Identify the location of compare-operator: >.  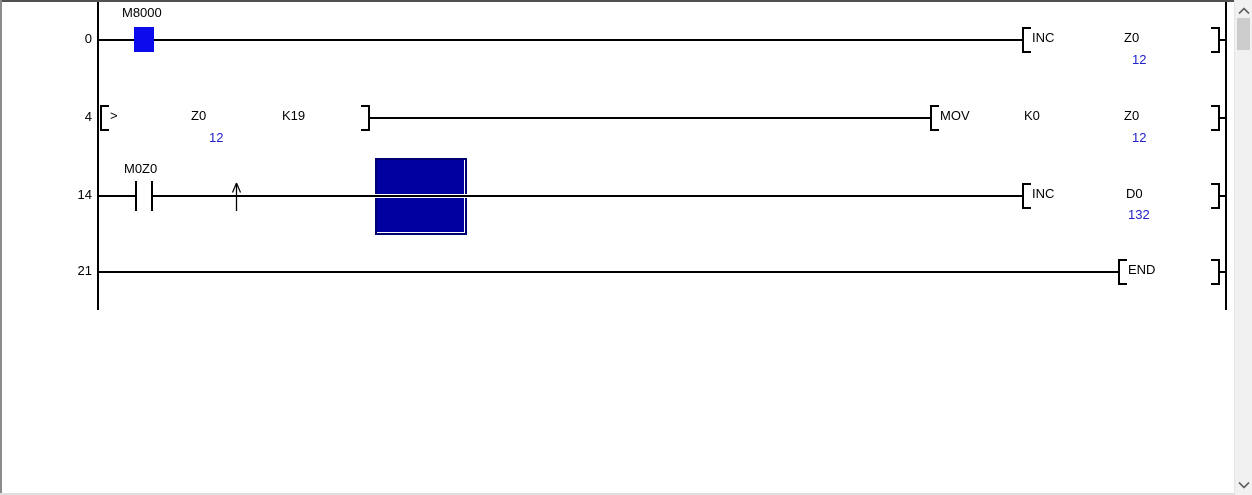
(114, 115).